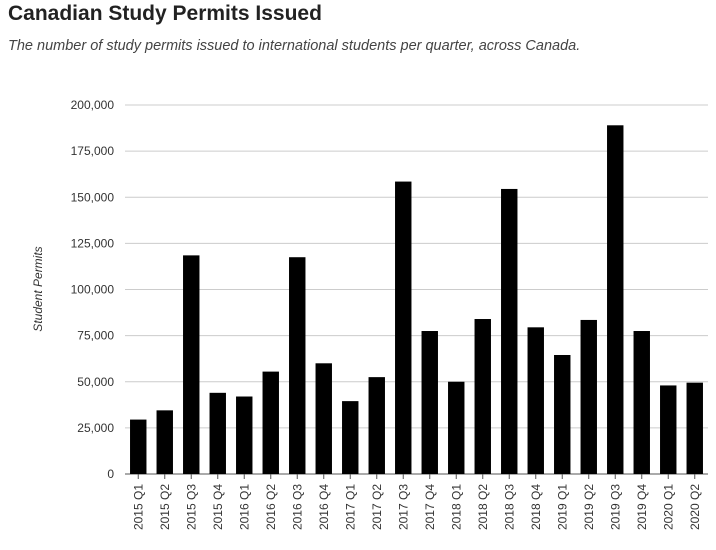  What do you see at coordinates (110, 474) in the screenshot?
I see `y-tick-label: 0` at bounding box center [110, 474].